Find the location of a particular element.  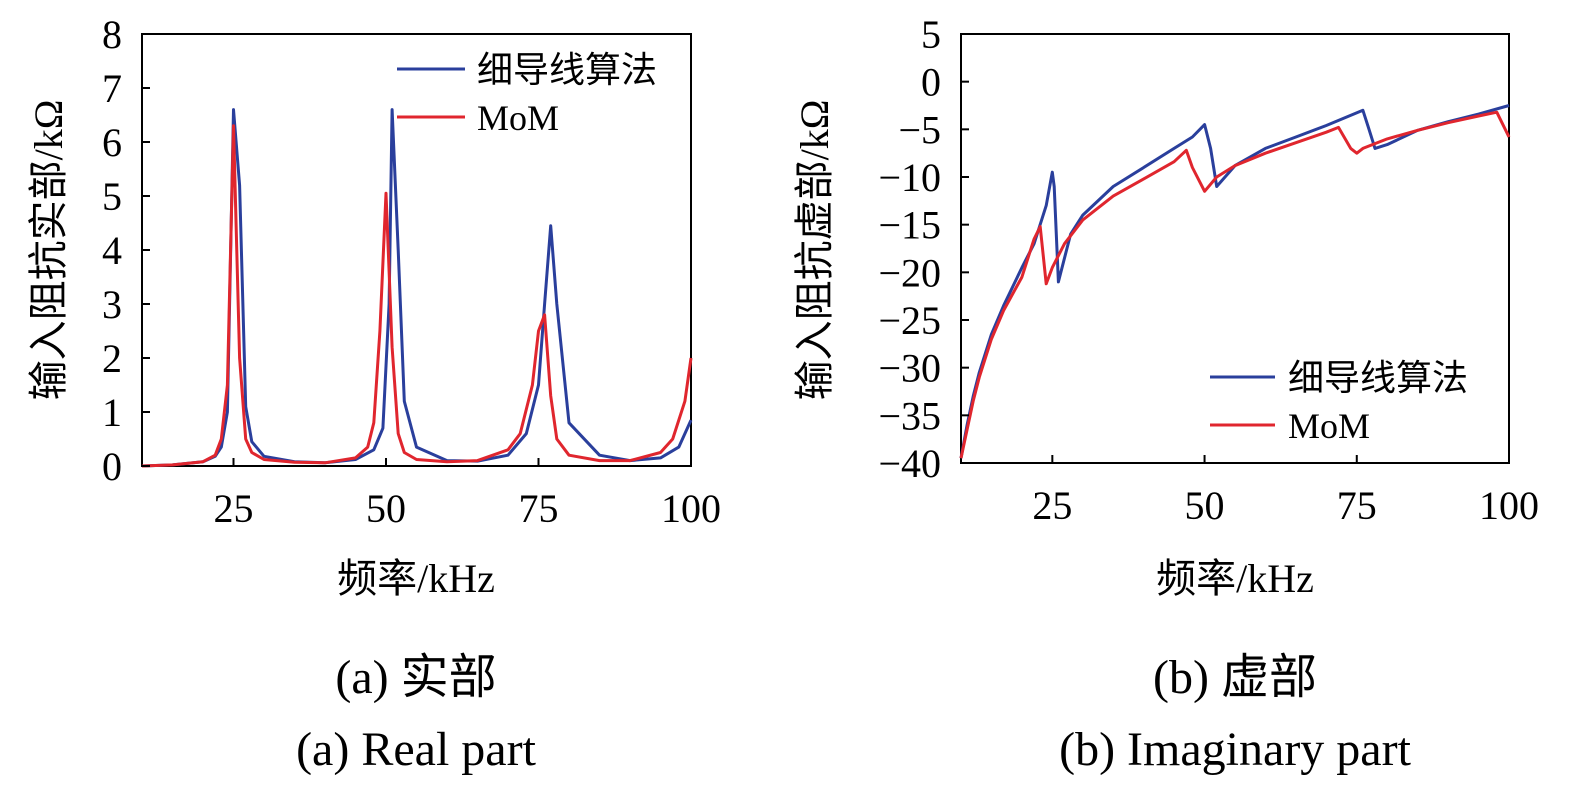

panel-a-x-tick-label: 25 is located at coordinates (234, 508).